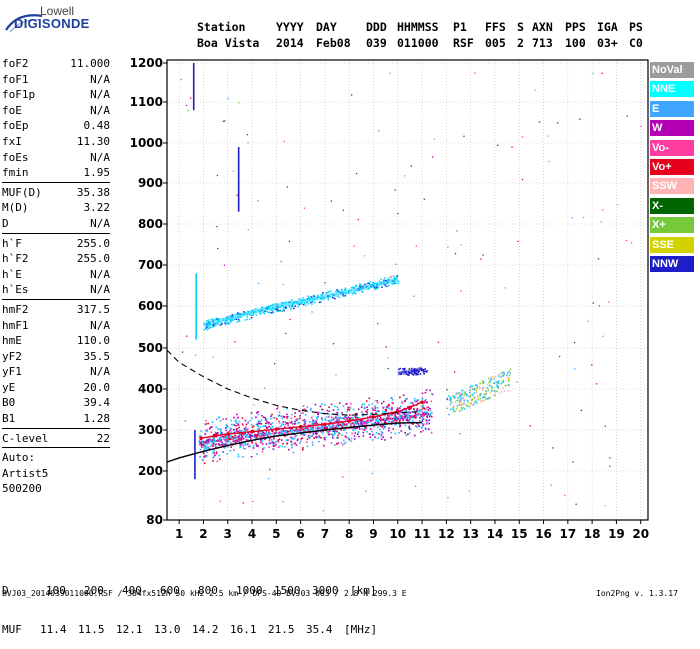  Describe the element at coordinates (56, 326) in the screenshot. I see `param-row: hmF1 N/A` at that location.